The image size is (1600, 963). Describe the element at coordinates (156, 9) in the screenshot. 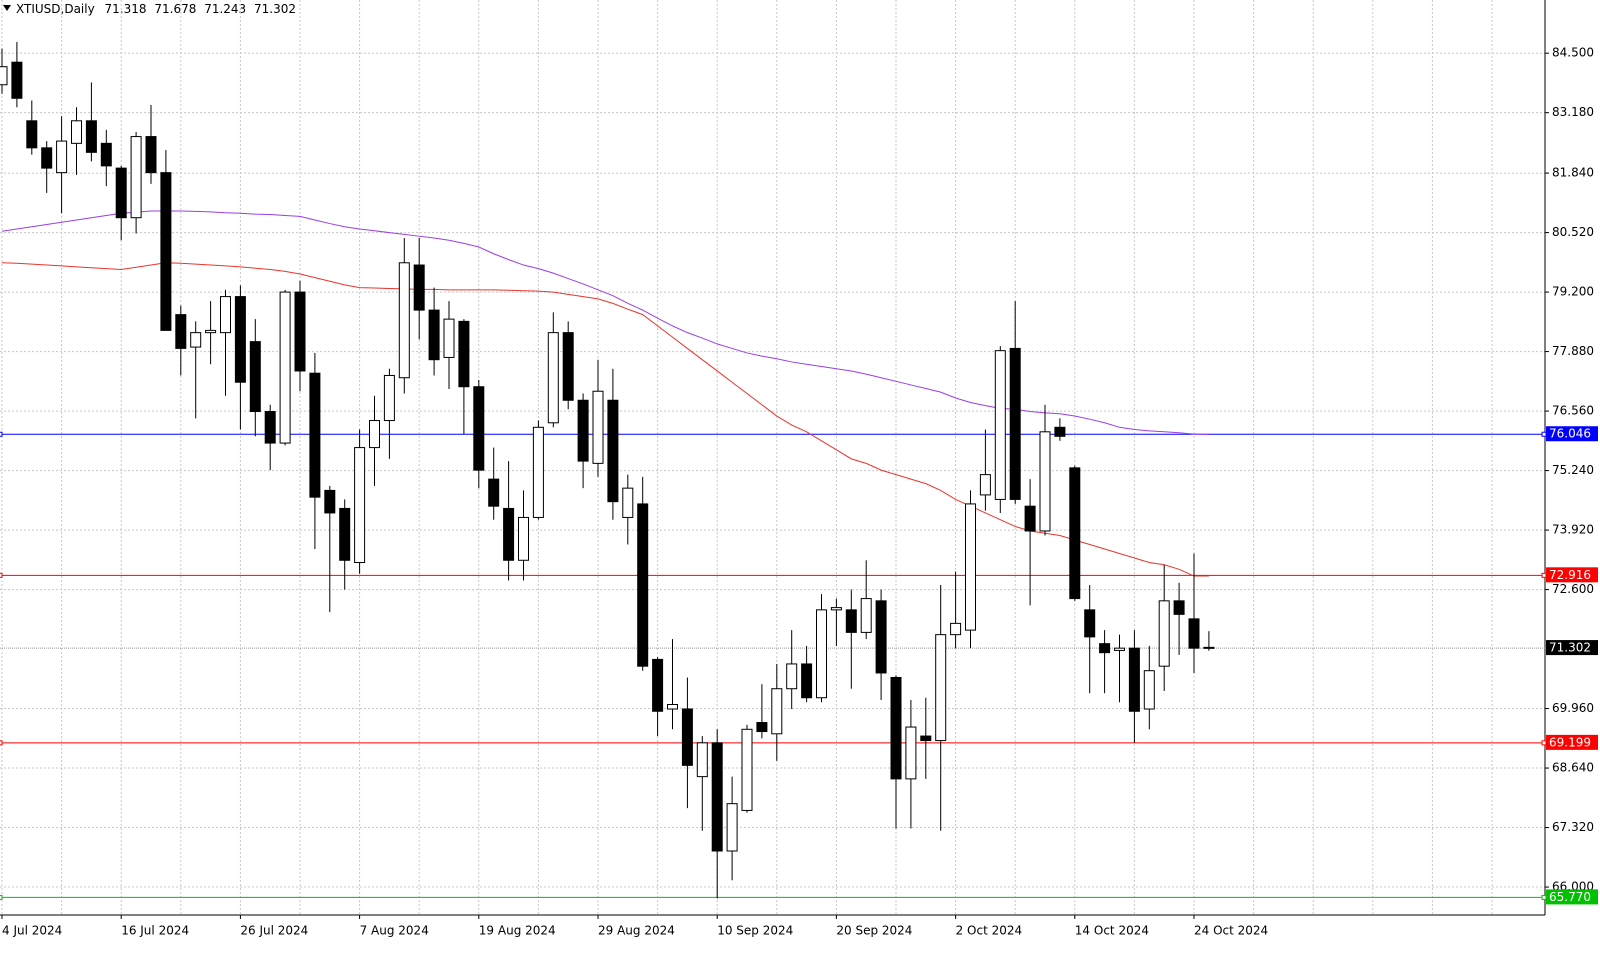

I see `chart-header: XTIUSD,Daily 71.318 71.678 71.243 71.302` at that location.